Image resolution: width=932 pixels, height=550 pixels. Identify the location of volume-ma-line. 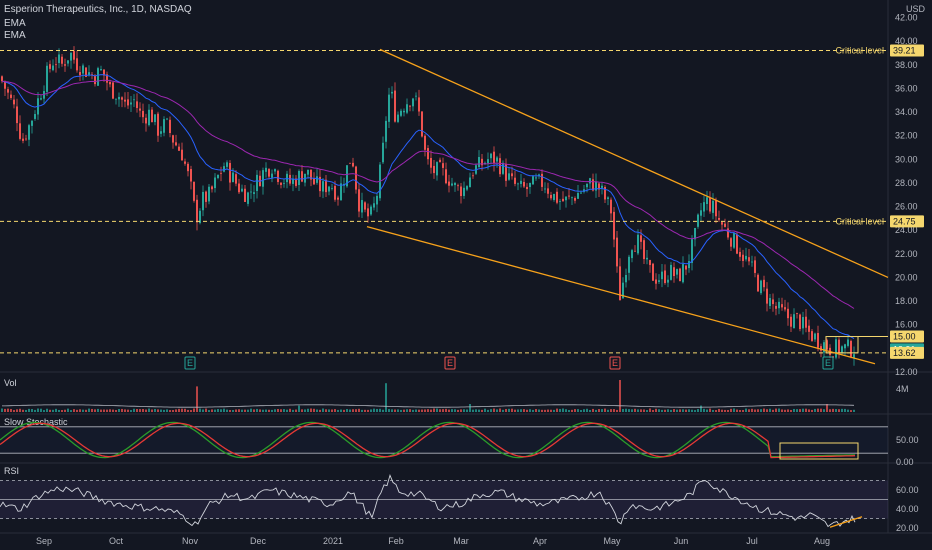
(428, 406).